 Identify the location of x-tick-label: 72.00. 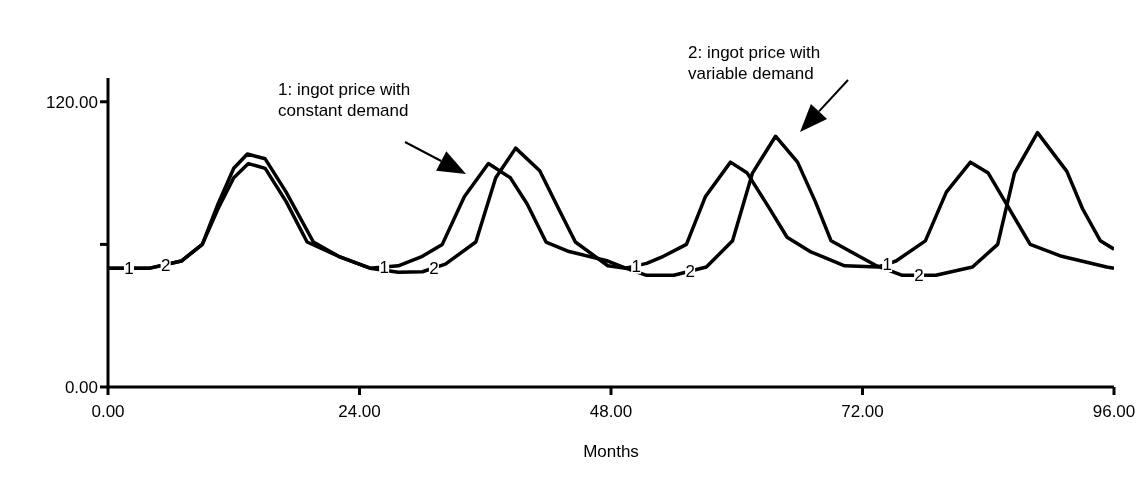
(862, 412).